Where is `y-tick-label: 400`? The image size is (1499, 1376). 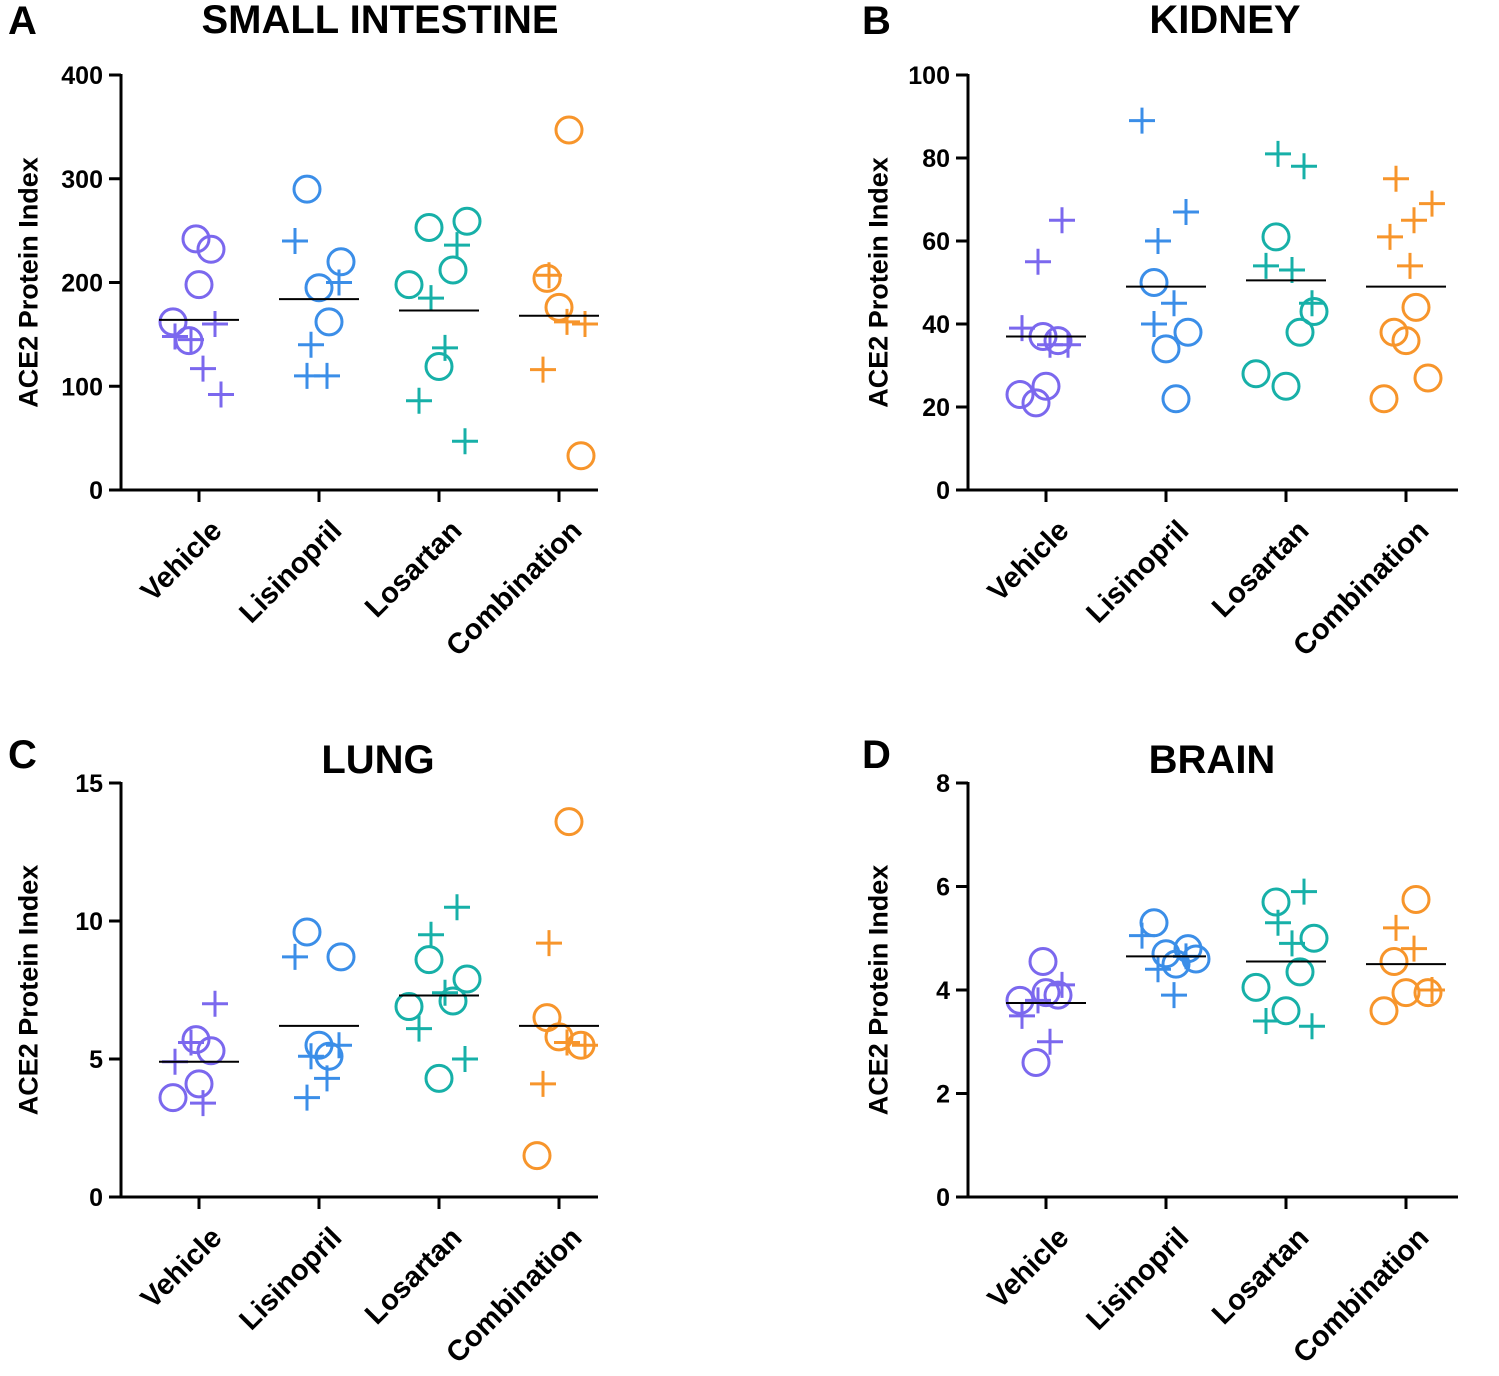
y-tick-label: 400 is located at coordinates (82, 76).